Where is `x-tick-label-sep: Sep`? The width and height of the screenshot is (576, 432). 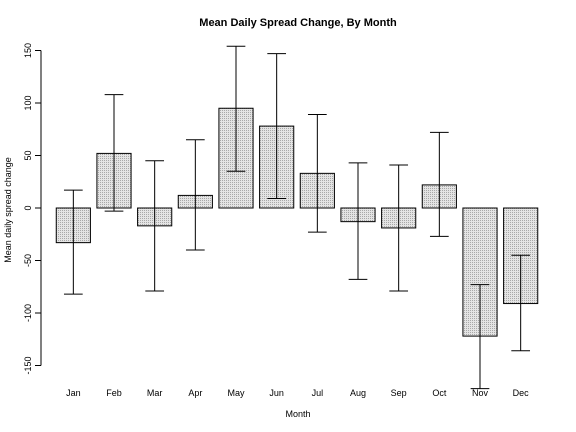 x-tick-label-sep: Sep is located at coordinates (399, 393).